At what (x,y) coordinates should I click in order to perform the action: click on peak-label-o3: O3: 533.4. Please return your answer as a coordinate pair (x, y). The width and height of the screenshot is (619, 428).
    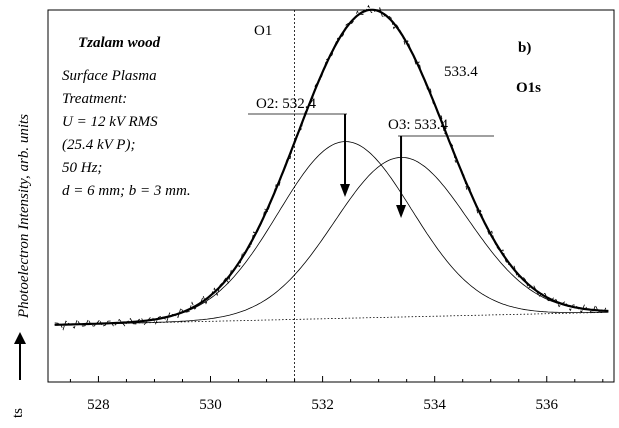
    Looking at the image, I should click on (418, 125).